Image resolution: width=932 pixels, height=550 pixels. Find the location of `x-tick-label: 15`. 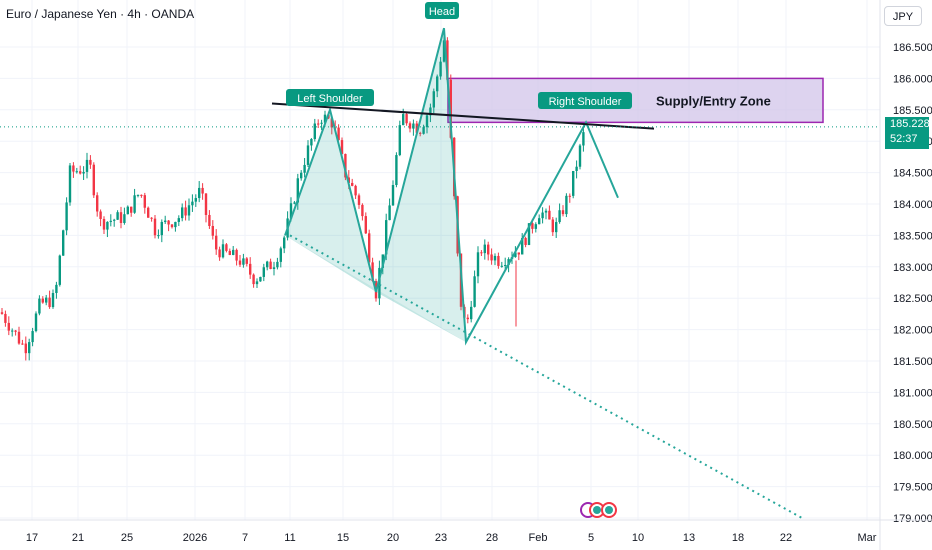

x-tick-label: 15 is located at coordinates (343, 538).